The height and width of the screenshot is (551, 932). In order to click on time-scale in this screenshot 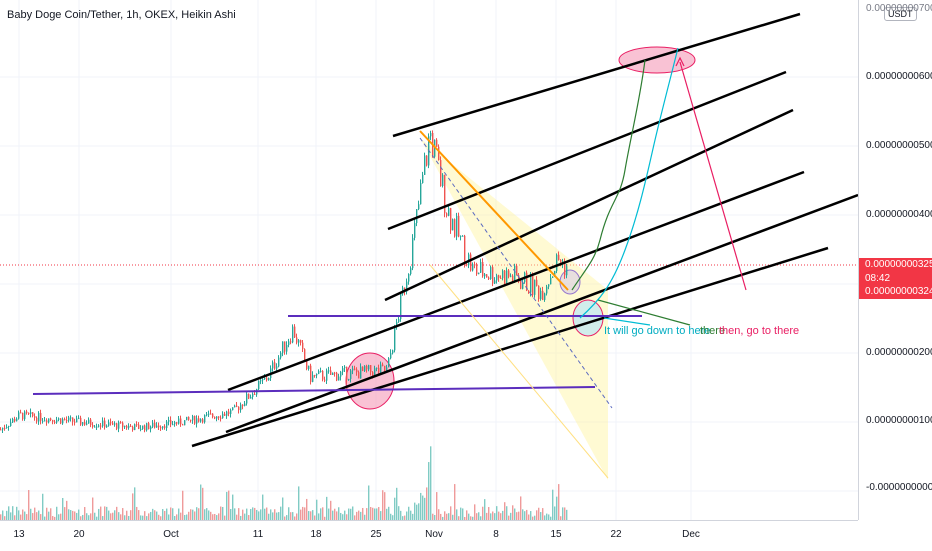, I will do `click(429, 535)`.